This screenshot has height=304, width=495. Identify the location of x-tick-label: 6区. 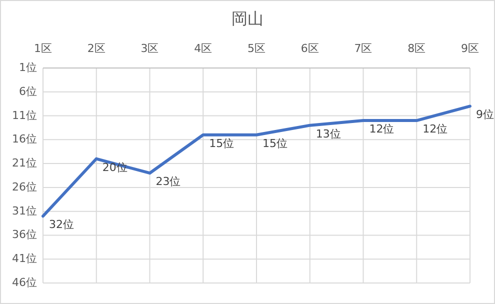
(309, 48).